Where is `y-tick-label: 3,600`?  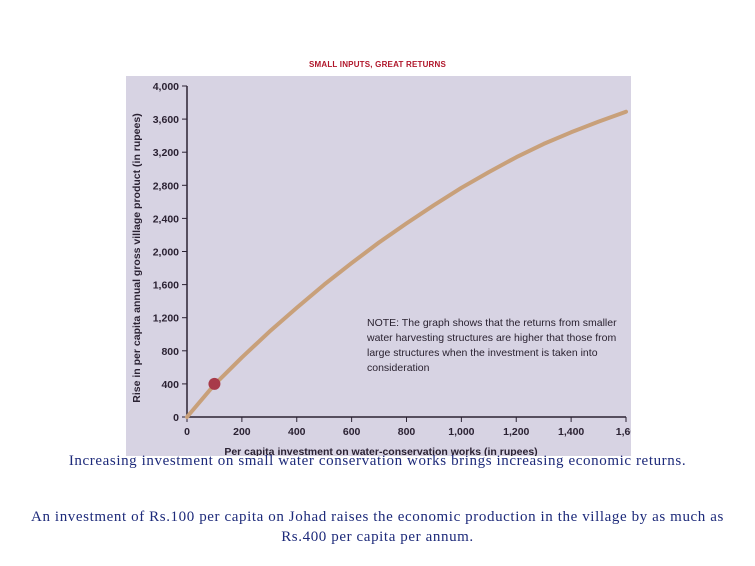
y-tick-label: 3,600 is located at coordinates (166, 120).